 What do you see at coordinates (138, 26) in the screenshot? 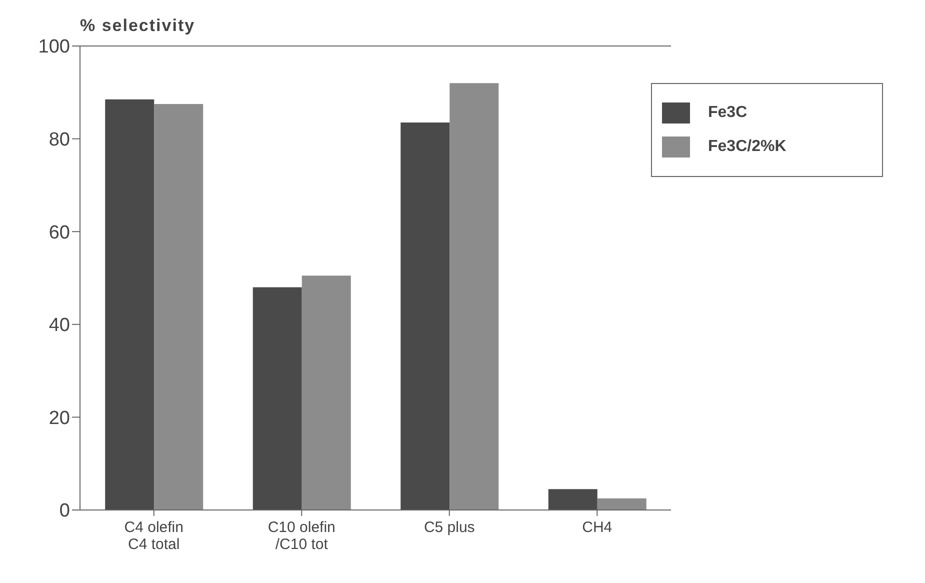
I see `y-axis-title: % selectivity` at bounding box center [138, 26].